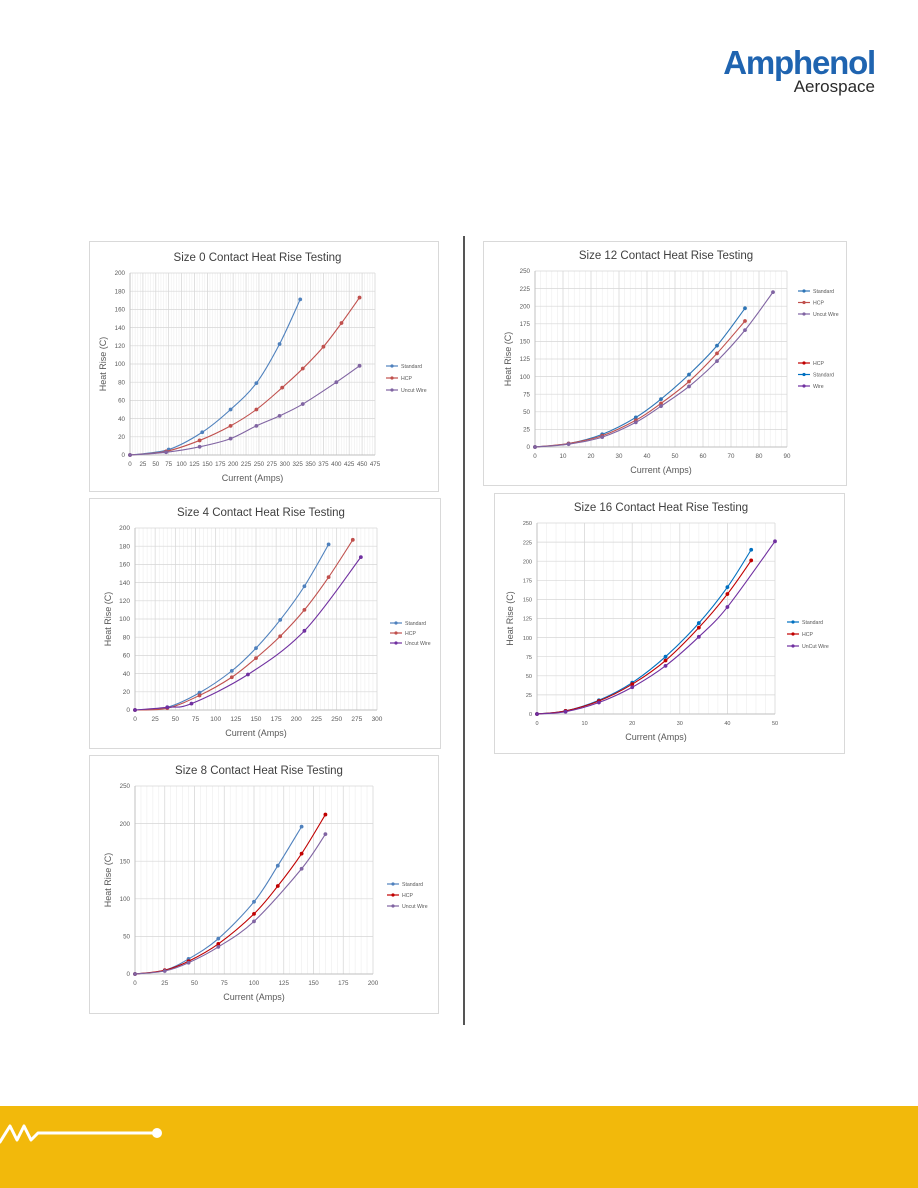 This screenshot has width=918, height=1188. I want to click on x-tick-label: 475, so click(375, 464).